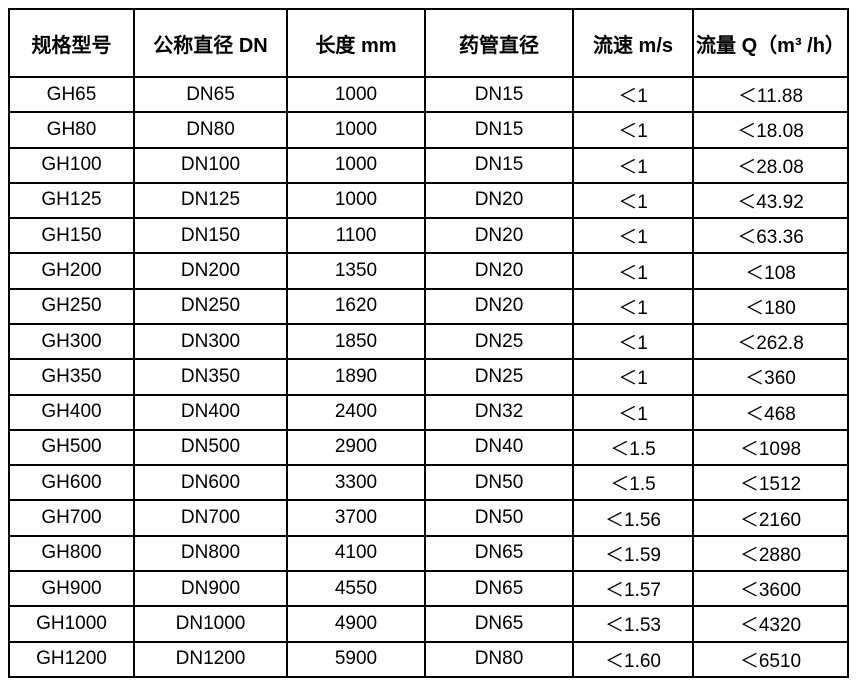  Describe the element at coordinates (210, 236) in the screenshot. I see `table-cell-dn: DN150` at that location.